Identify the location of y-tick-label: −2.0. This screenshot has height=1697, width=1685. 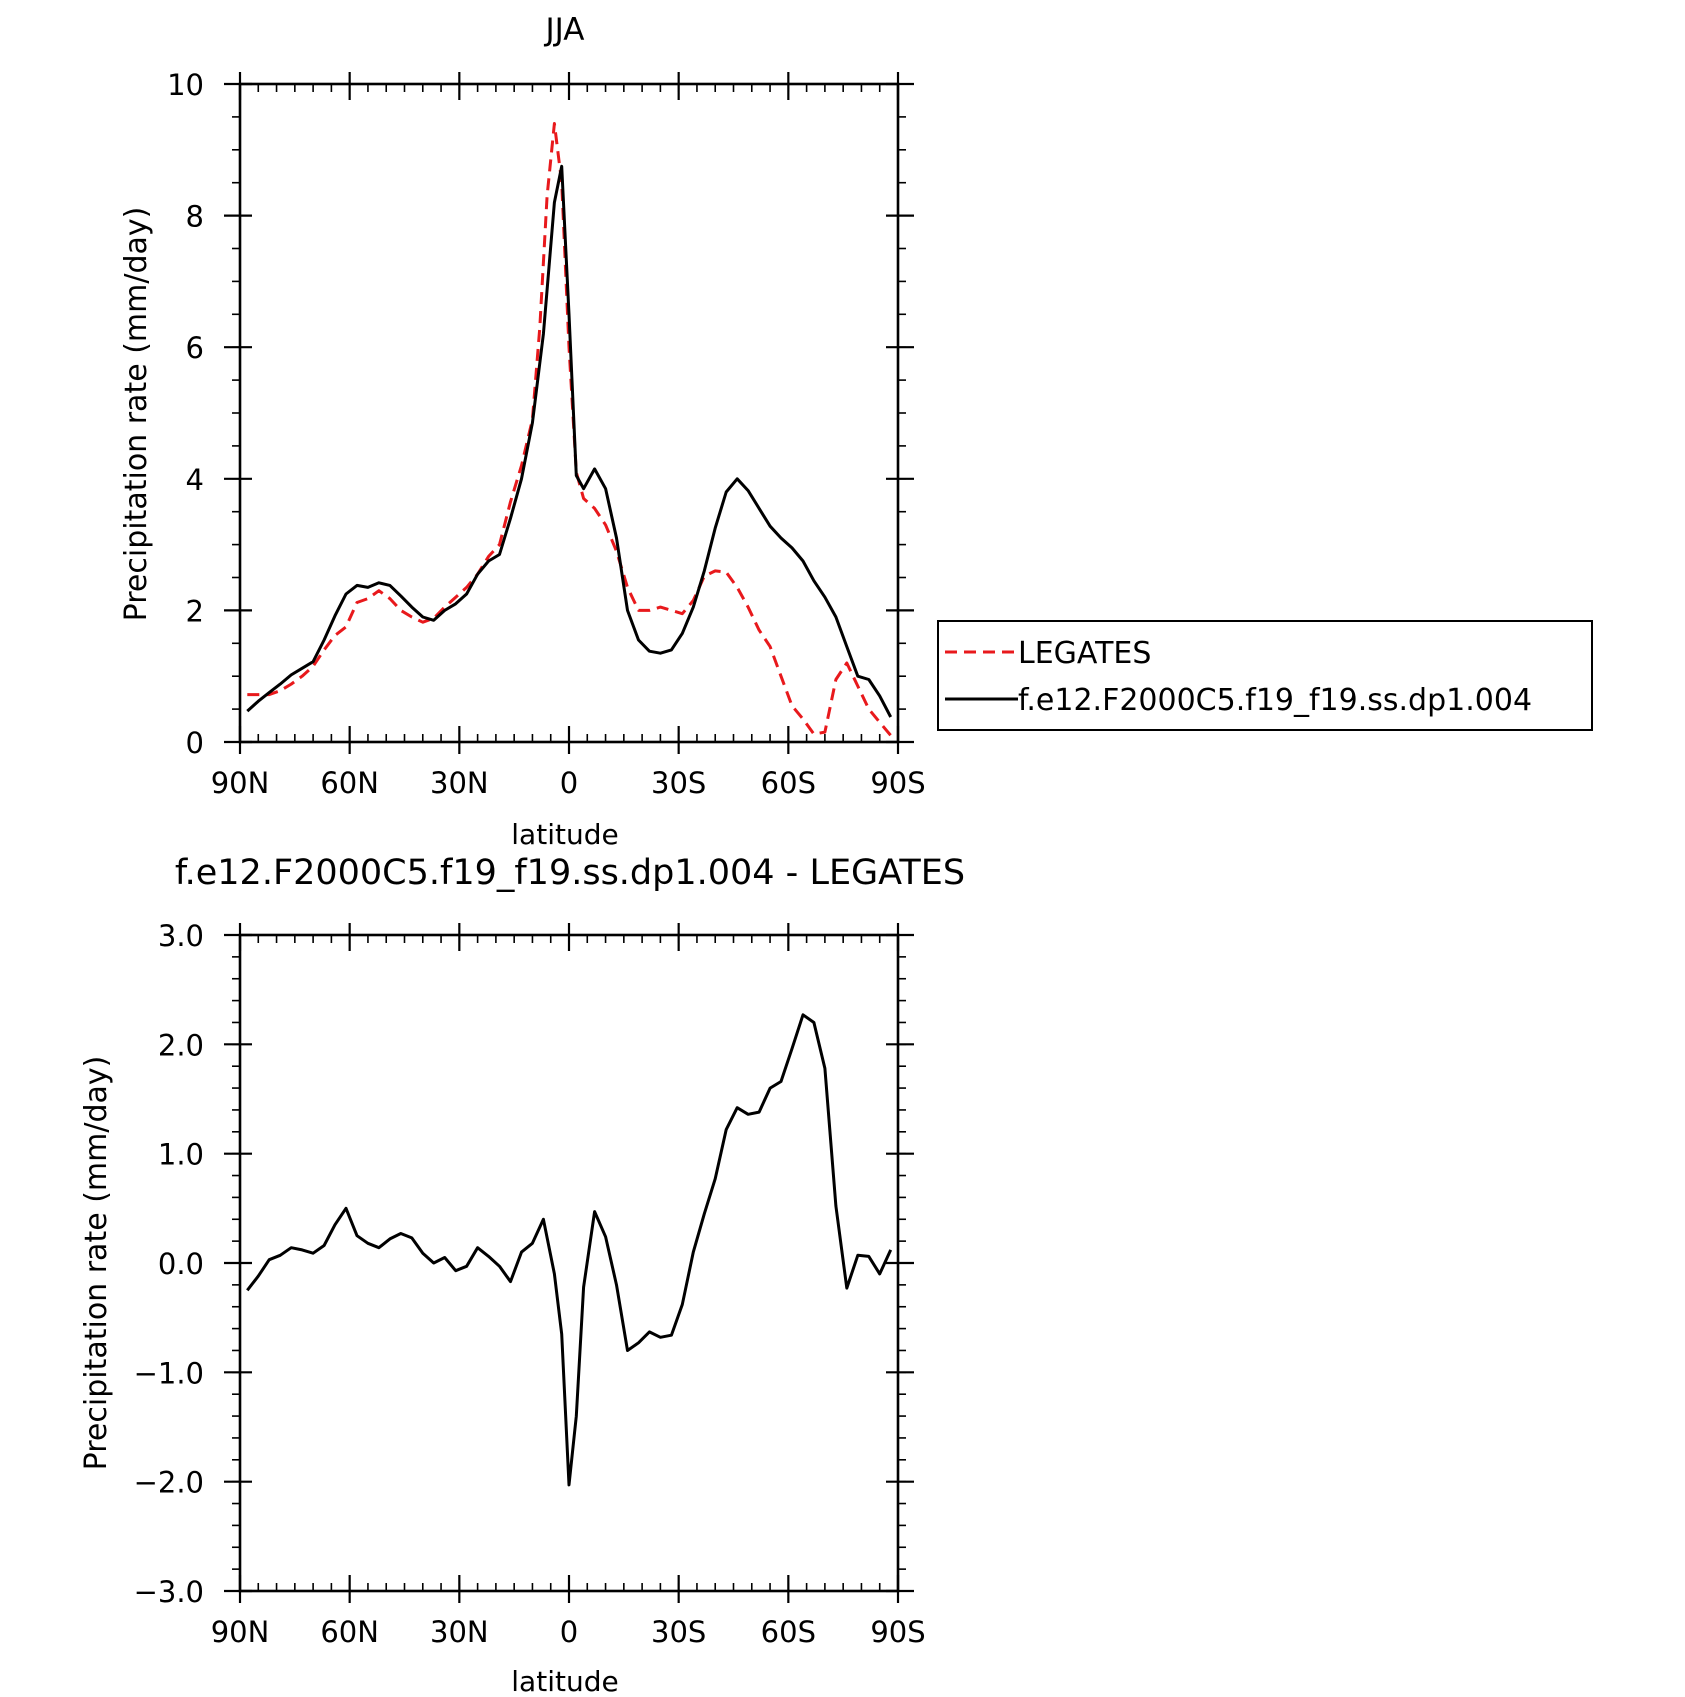
(169, 1483).